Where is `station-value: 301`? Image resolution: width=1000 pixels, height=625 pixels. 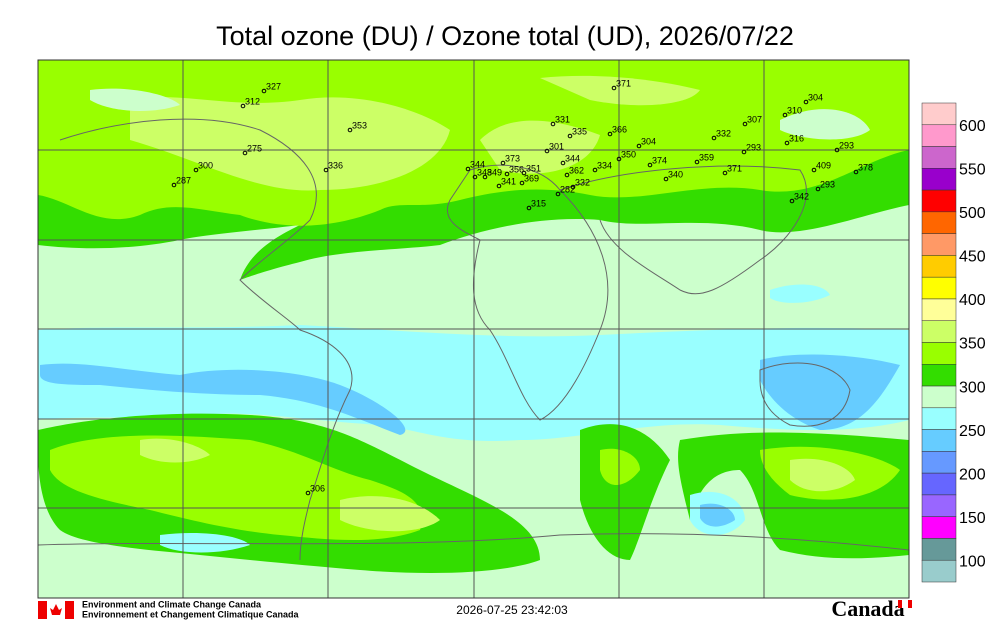
station-value: 301 is located at coordinates (556, 146).